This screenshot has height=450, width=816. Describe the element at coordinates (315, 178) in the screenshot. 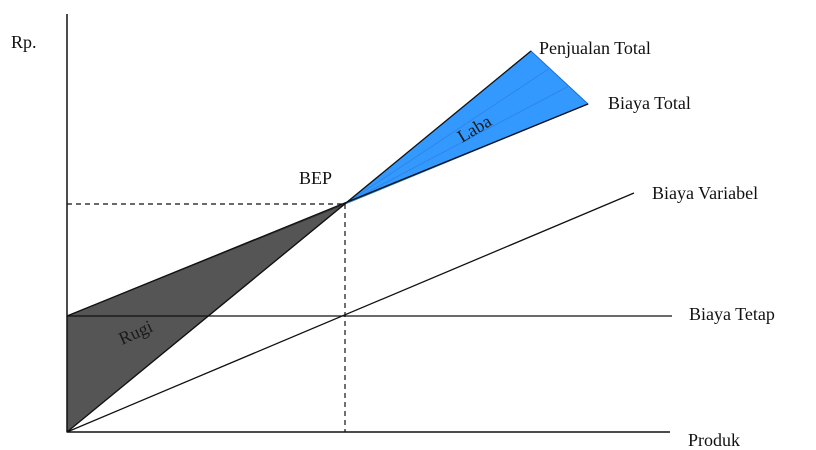

I see `bep-label: BEP` at that location.